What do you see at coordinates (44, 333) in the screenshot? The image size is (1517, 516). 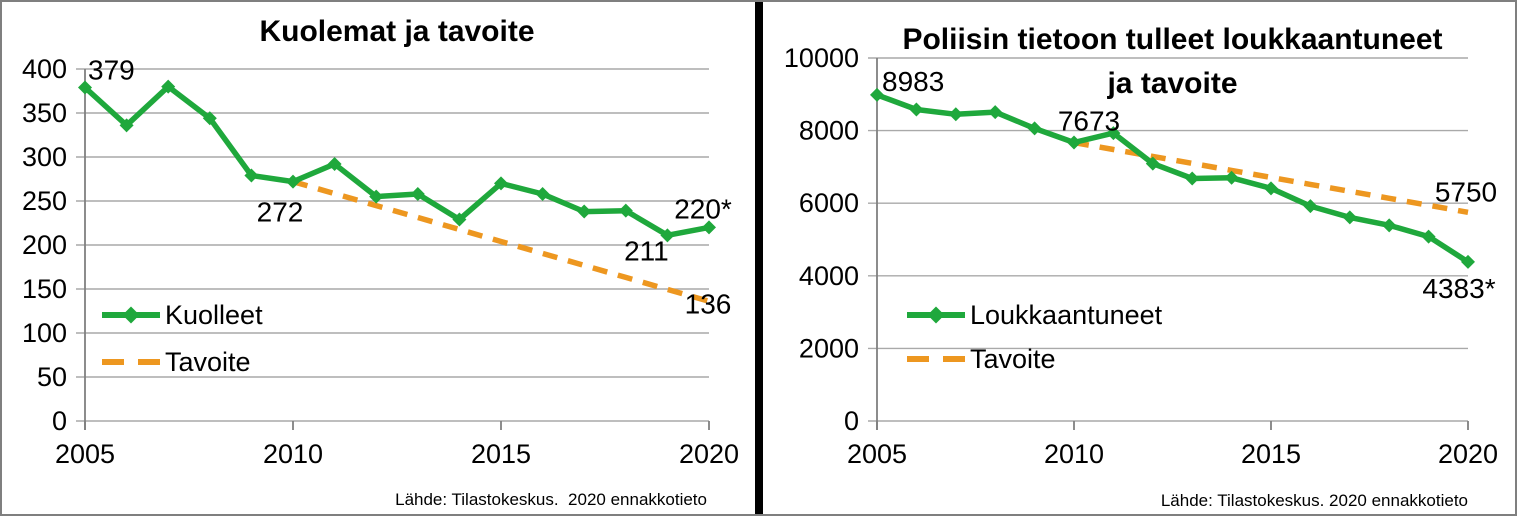 I see `svg-text: 100` at bounding box center [44, 333].